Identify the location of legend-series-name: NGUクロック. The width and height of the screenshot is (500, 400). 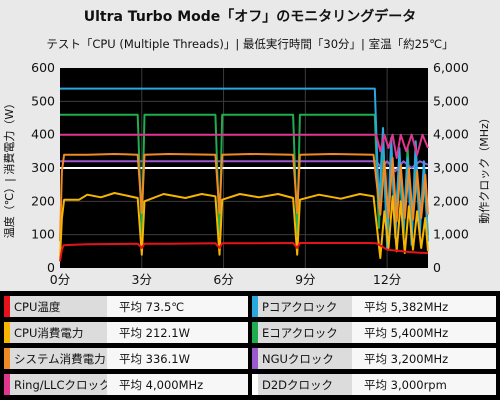
(298, 359).